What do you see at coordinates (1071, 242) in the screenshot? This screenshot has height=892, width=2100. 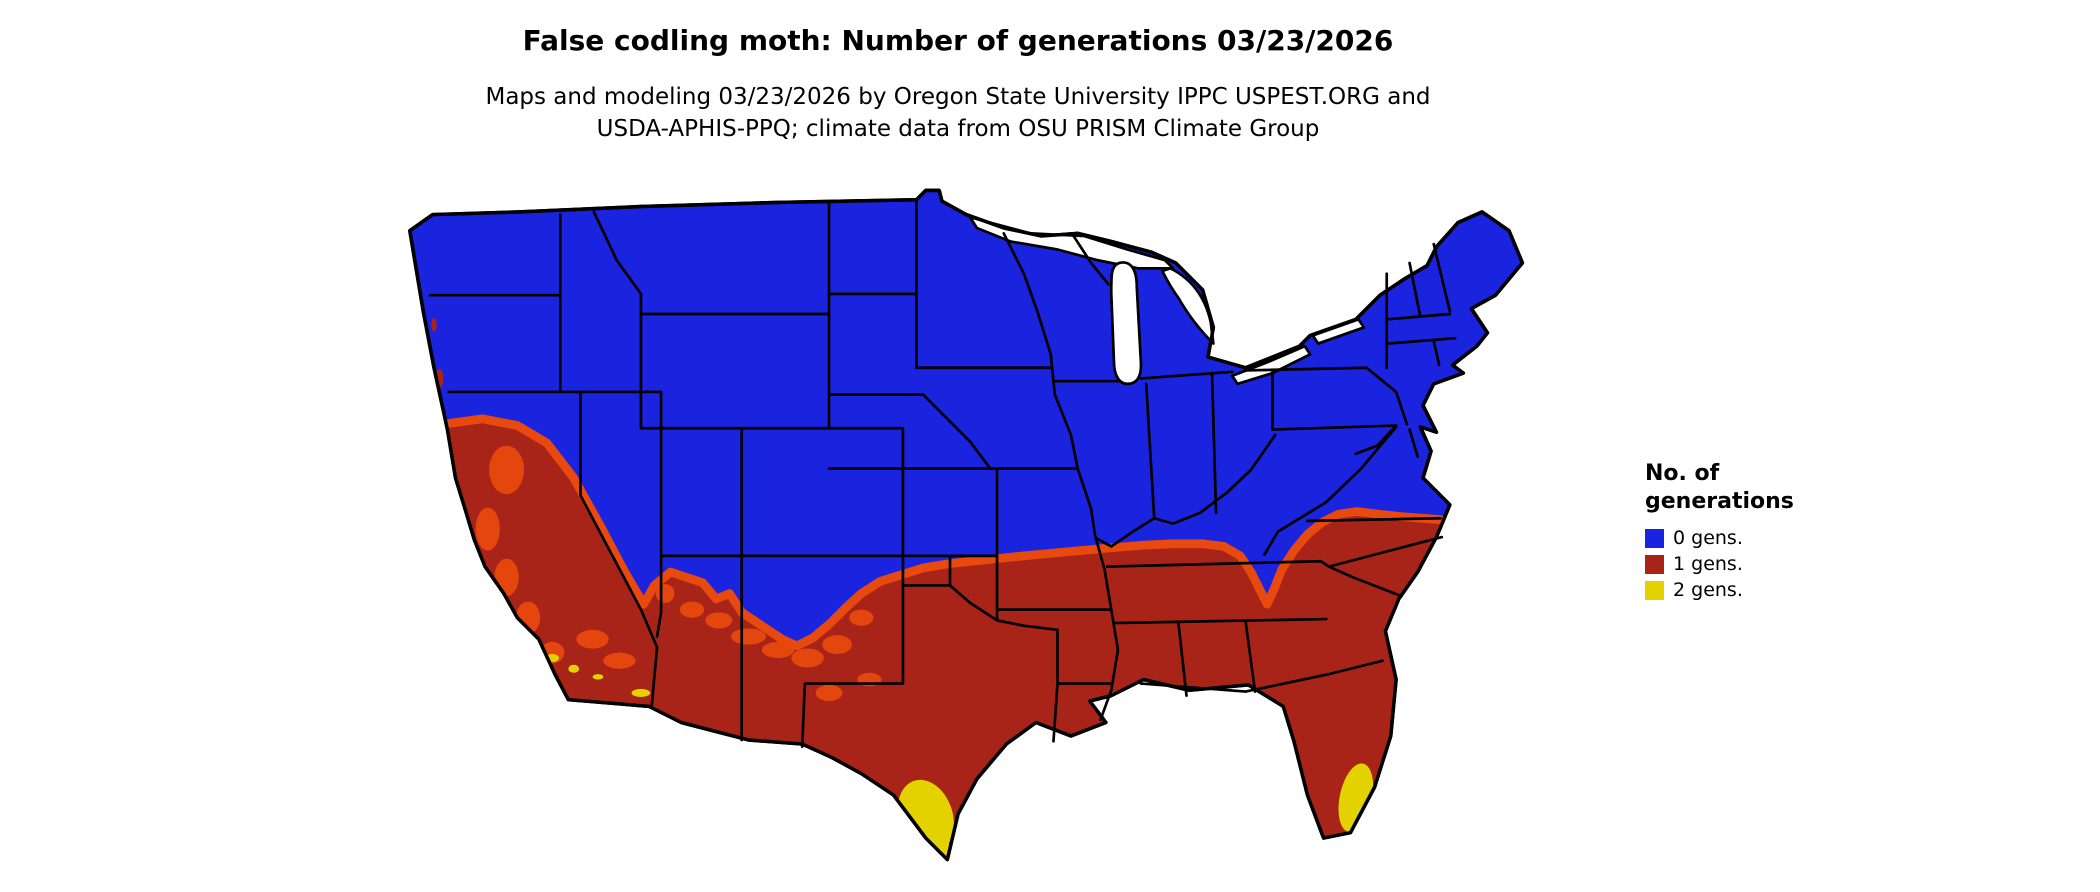 I see `lake-superior` at bounding box center [1071, 242].